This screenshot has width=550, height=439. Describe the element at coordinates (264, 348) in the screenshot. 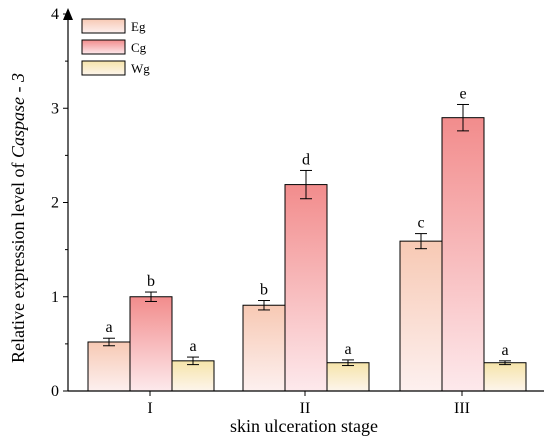

I see `bar-eg-ii` at that location.